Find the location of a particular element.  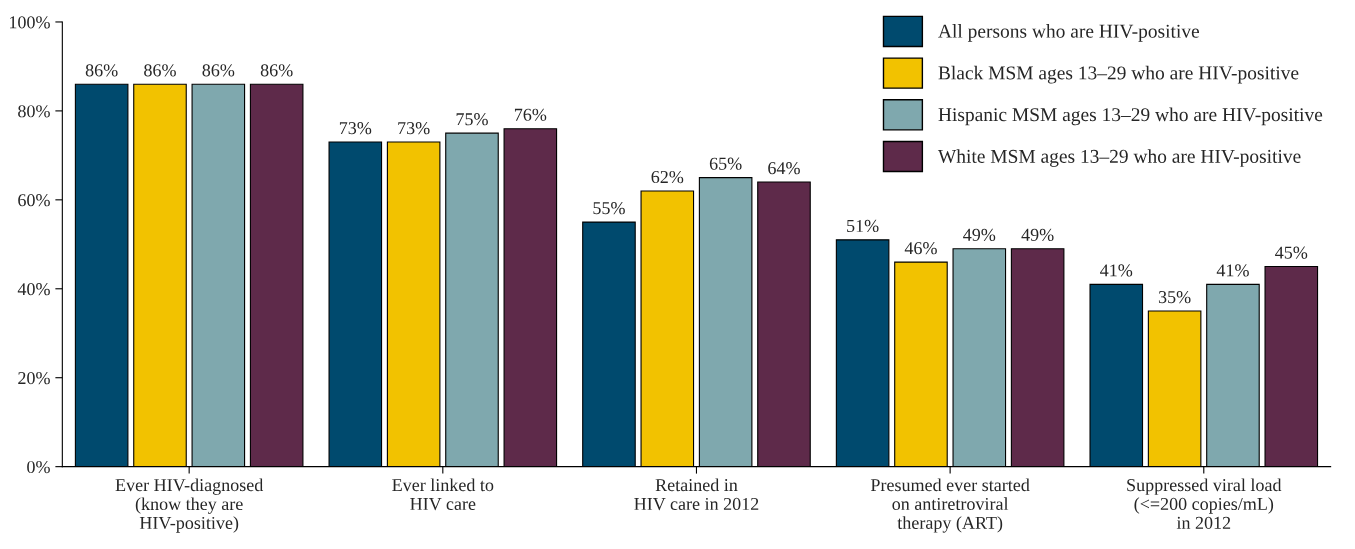

data-label: 62% is located at coordinates (667, 177).